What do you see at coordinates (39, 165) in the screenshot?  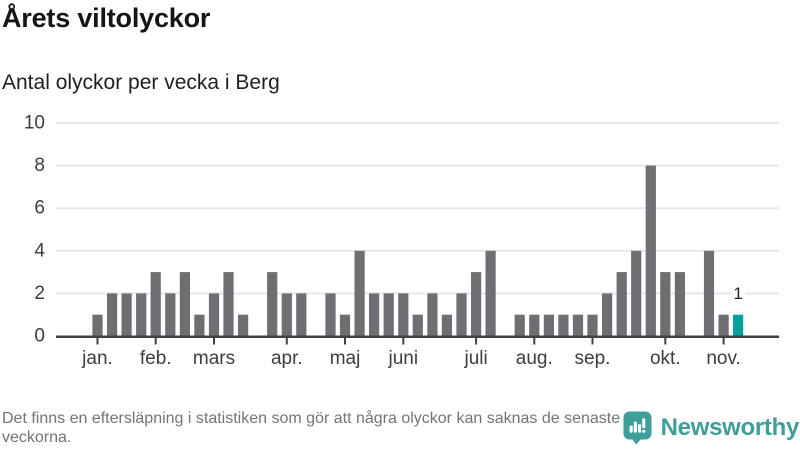 I see `y-axis-label: 8` at bounding box center [39, 165].